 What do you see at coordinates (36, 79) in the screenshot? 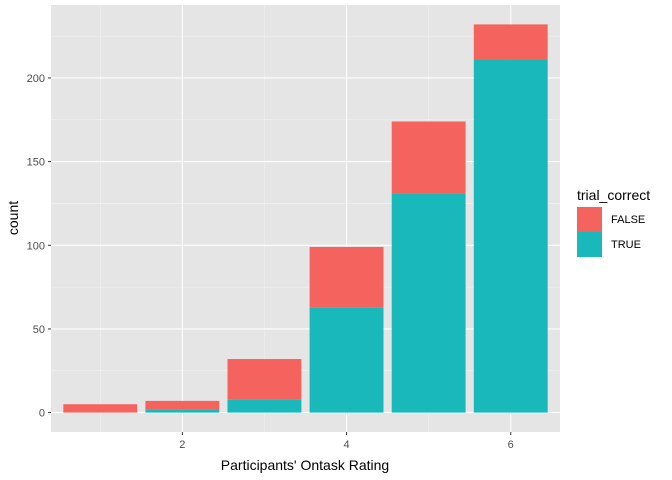
I see `y-tick-label: 200` at bounding box center [36, 79].